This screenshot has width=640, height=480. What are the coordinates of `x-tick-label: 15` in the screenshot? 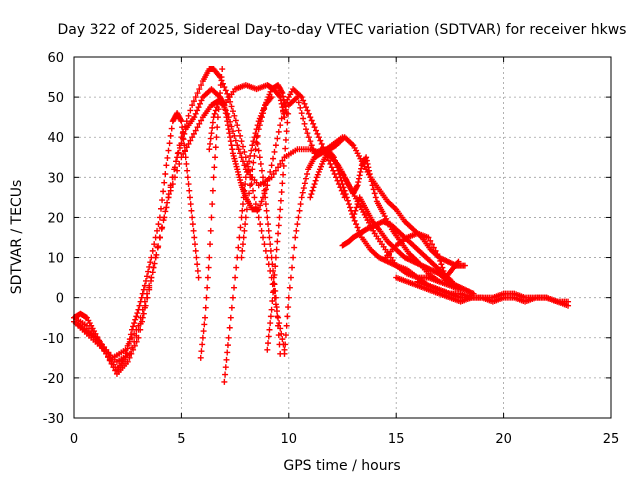 It's located at (396, 439).